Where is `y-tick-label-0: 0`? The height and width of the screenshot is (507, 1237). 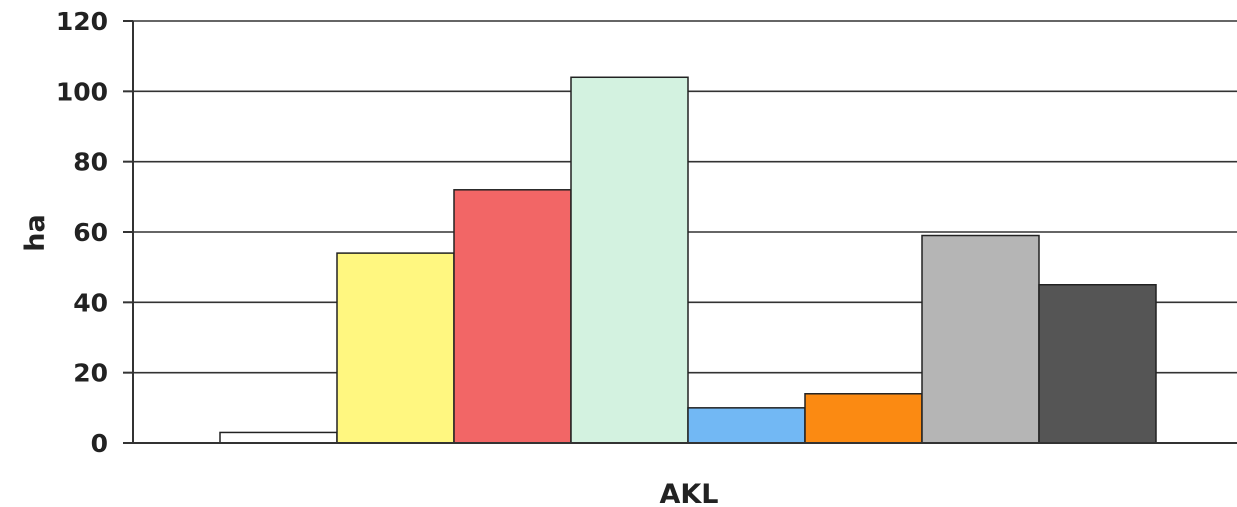
y-tick-label-0: 0 is located at coordinates (99, 443).